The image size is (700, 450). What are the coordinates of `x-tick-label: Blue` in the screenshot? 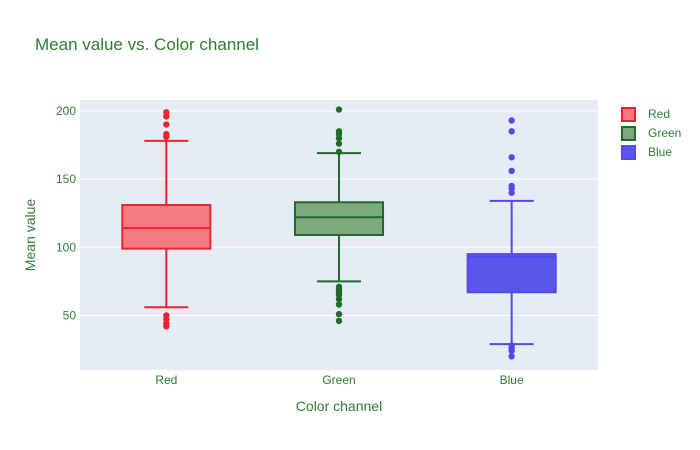 It's located at (512, 380).